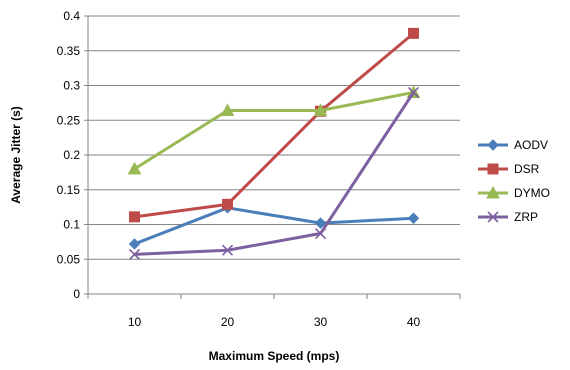 The height and width of the screenshot is (370, 570). Describe the element at coordinates (514, 181) in the screenshot. I see `legend: AODV DSR DYMO ZRP` at that location.